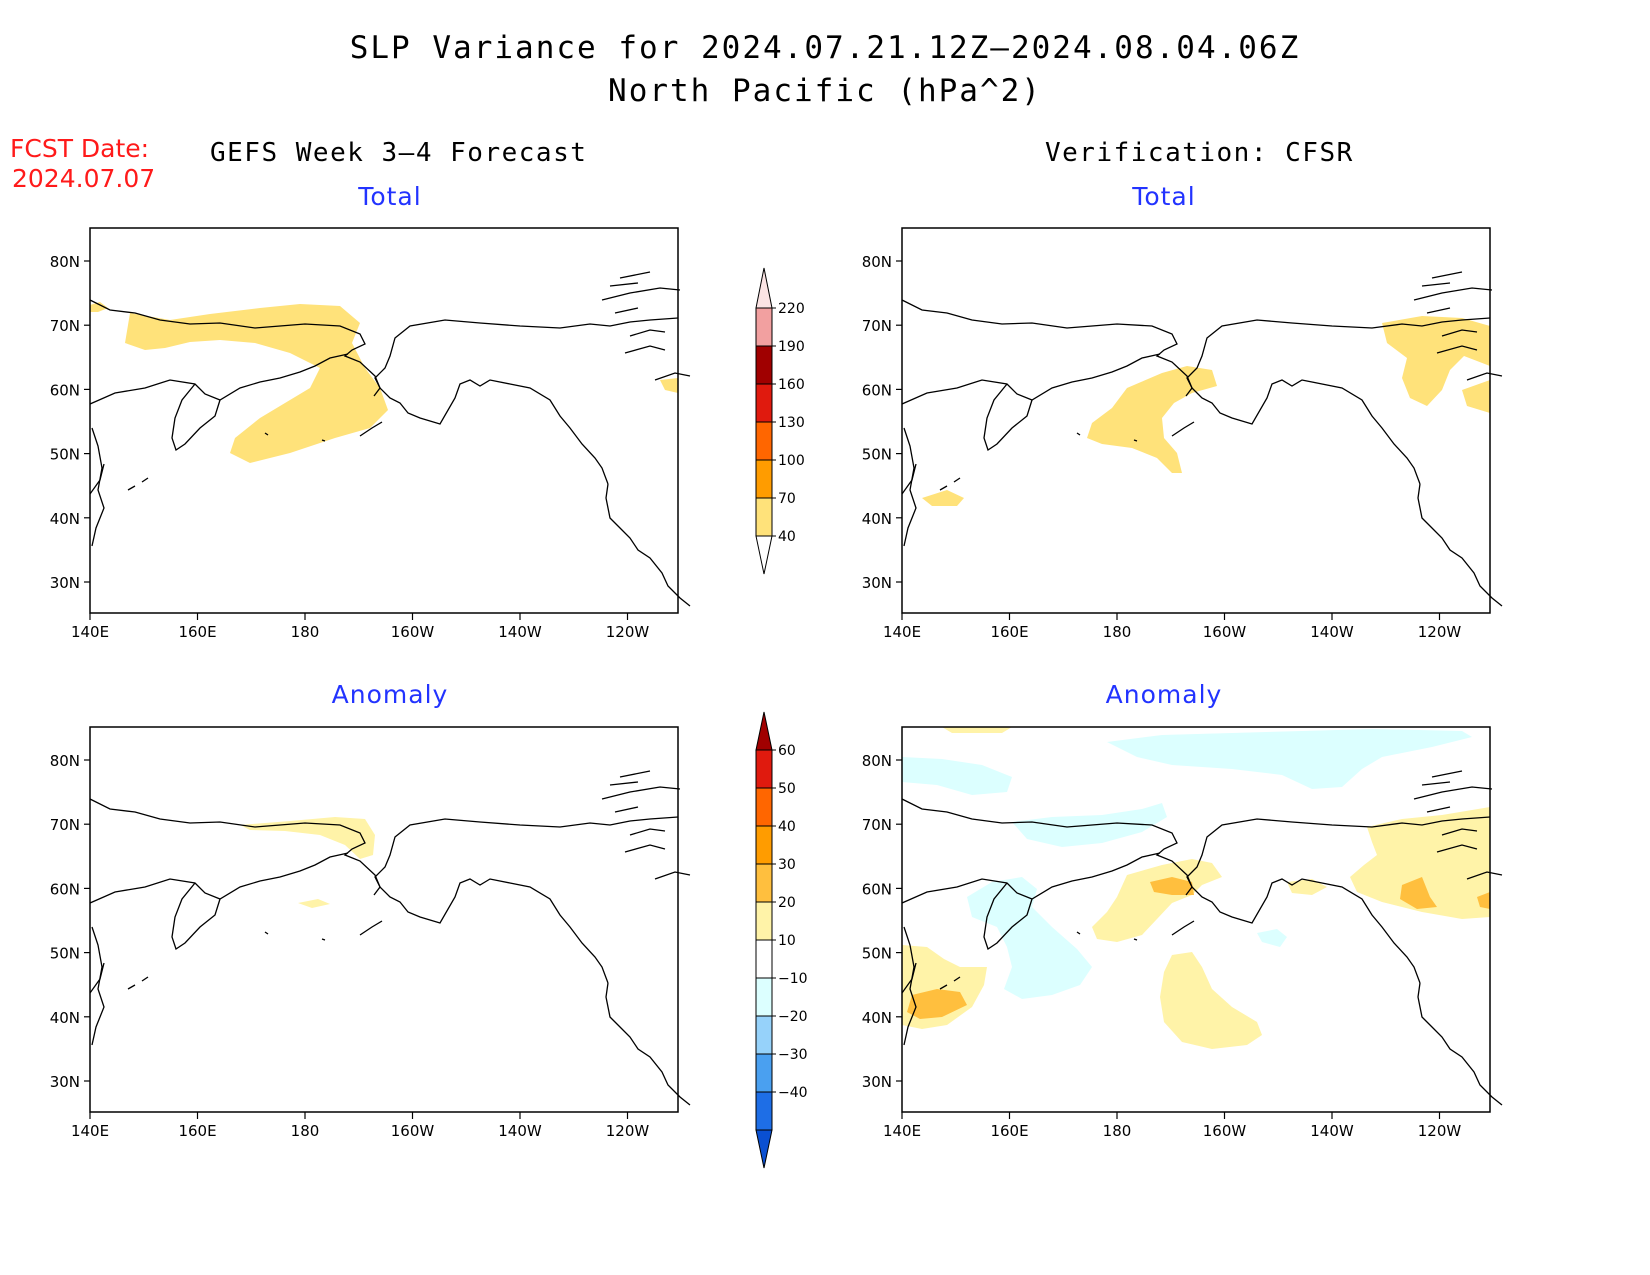 Image resolution: width=1650 pixels, height=1275 pixels. What do you see at coordinates (791, 347) in the screenshot?
I see `colorbar-label: 190` at bounding box center [791, 347].